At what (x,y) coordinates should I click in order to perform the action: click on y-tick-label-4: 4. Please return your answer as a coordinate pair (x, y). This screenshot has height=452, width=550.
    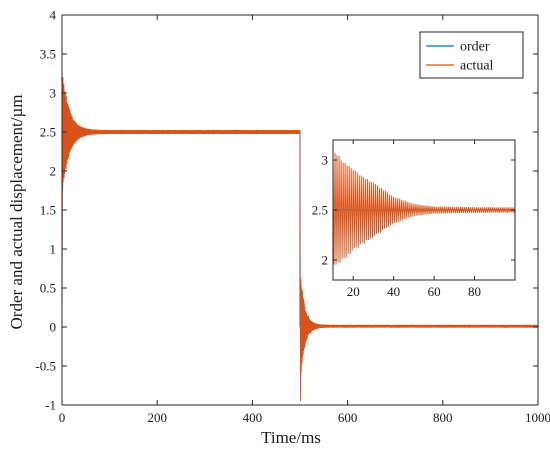
    Looking at the image, I should click on (53, 15).